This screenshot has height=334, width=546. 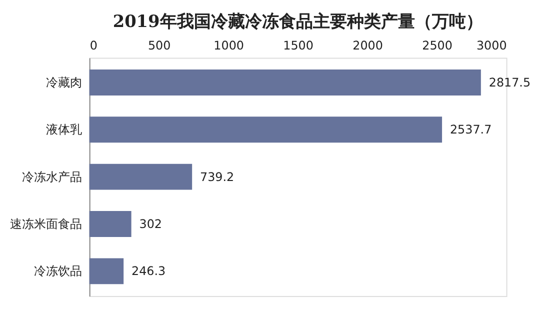 What do you see at coordinates (150, 223) in the screenshot?
I see `data-label: 302` at bounding box center [150, 223].